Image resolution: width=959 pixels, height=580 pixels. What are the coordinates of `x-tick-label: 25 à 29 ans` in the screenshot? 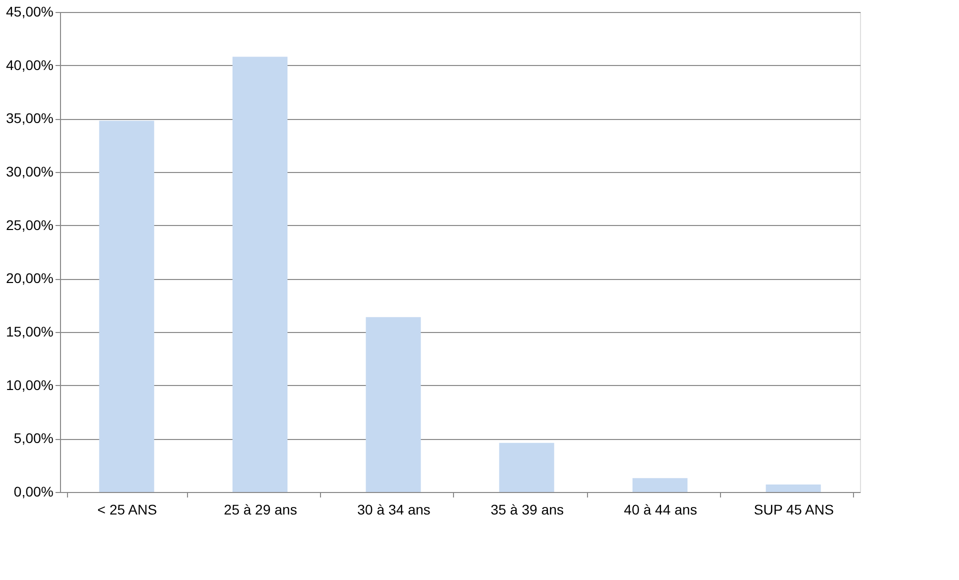 It's located at (261, 510).